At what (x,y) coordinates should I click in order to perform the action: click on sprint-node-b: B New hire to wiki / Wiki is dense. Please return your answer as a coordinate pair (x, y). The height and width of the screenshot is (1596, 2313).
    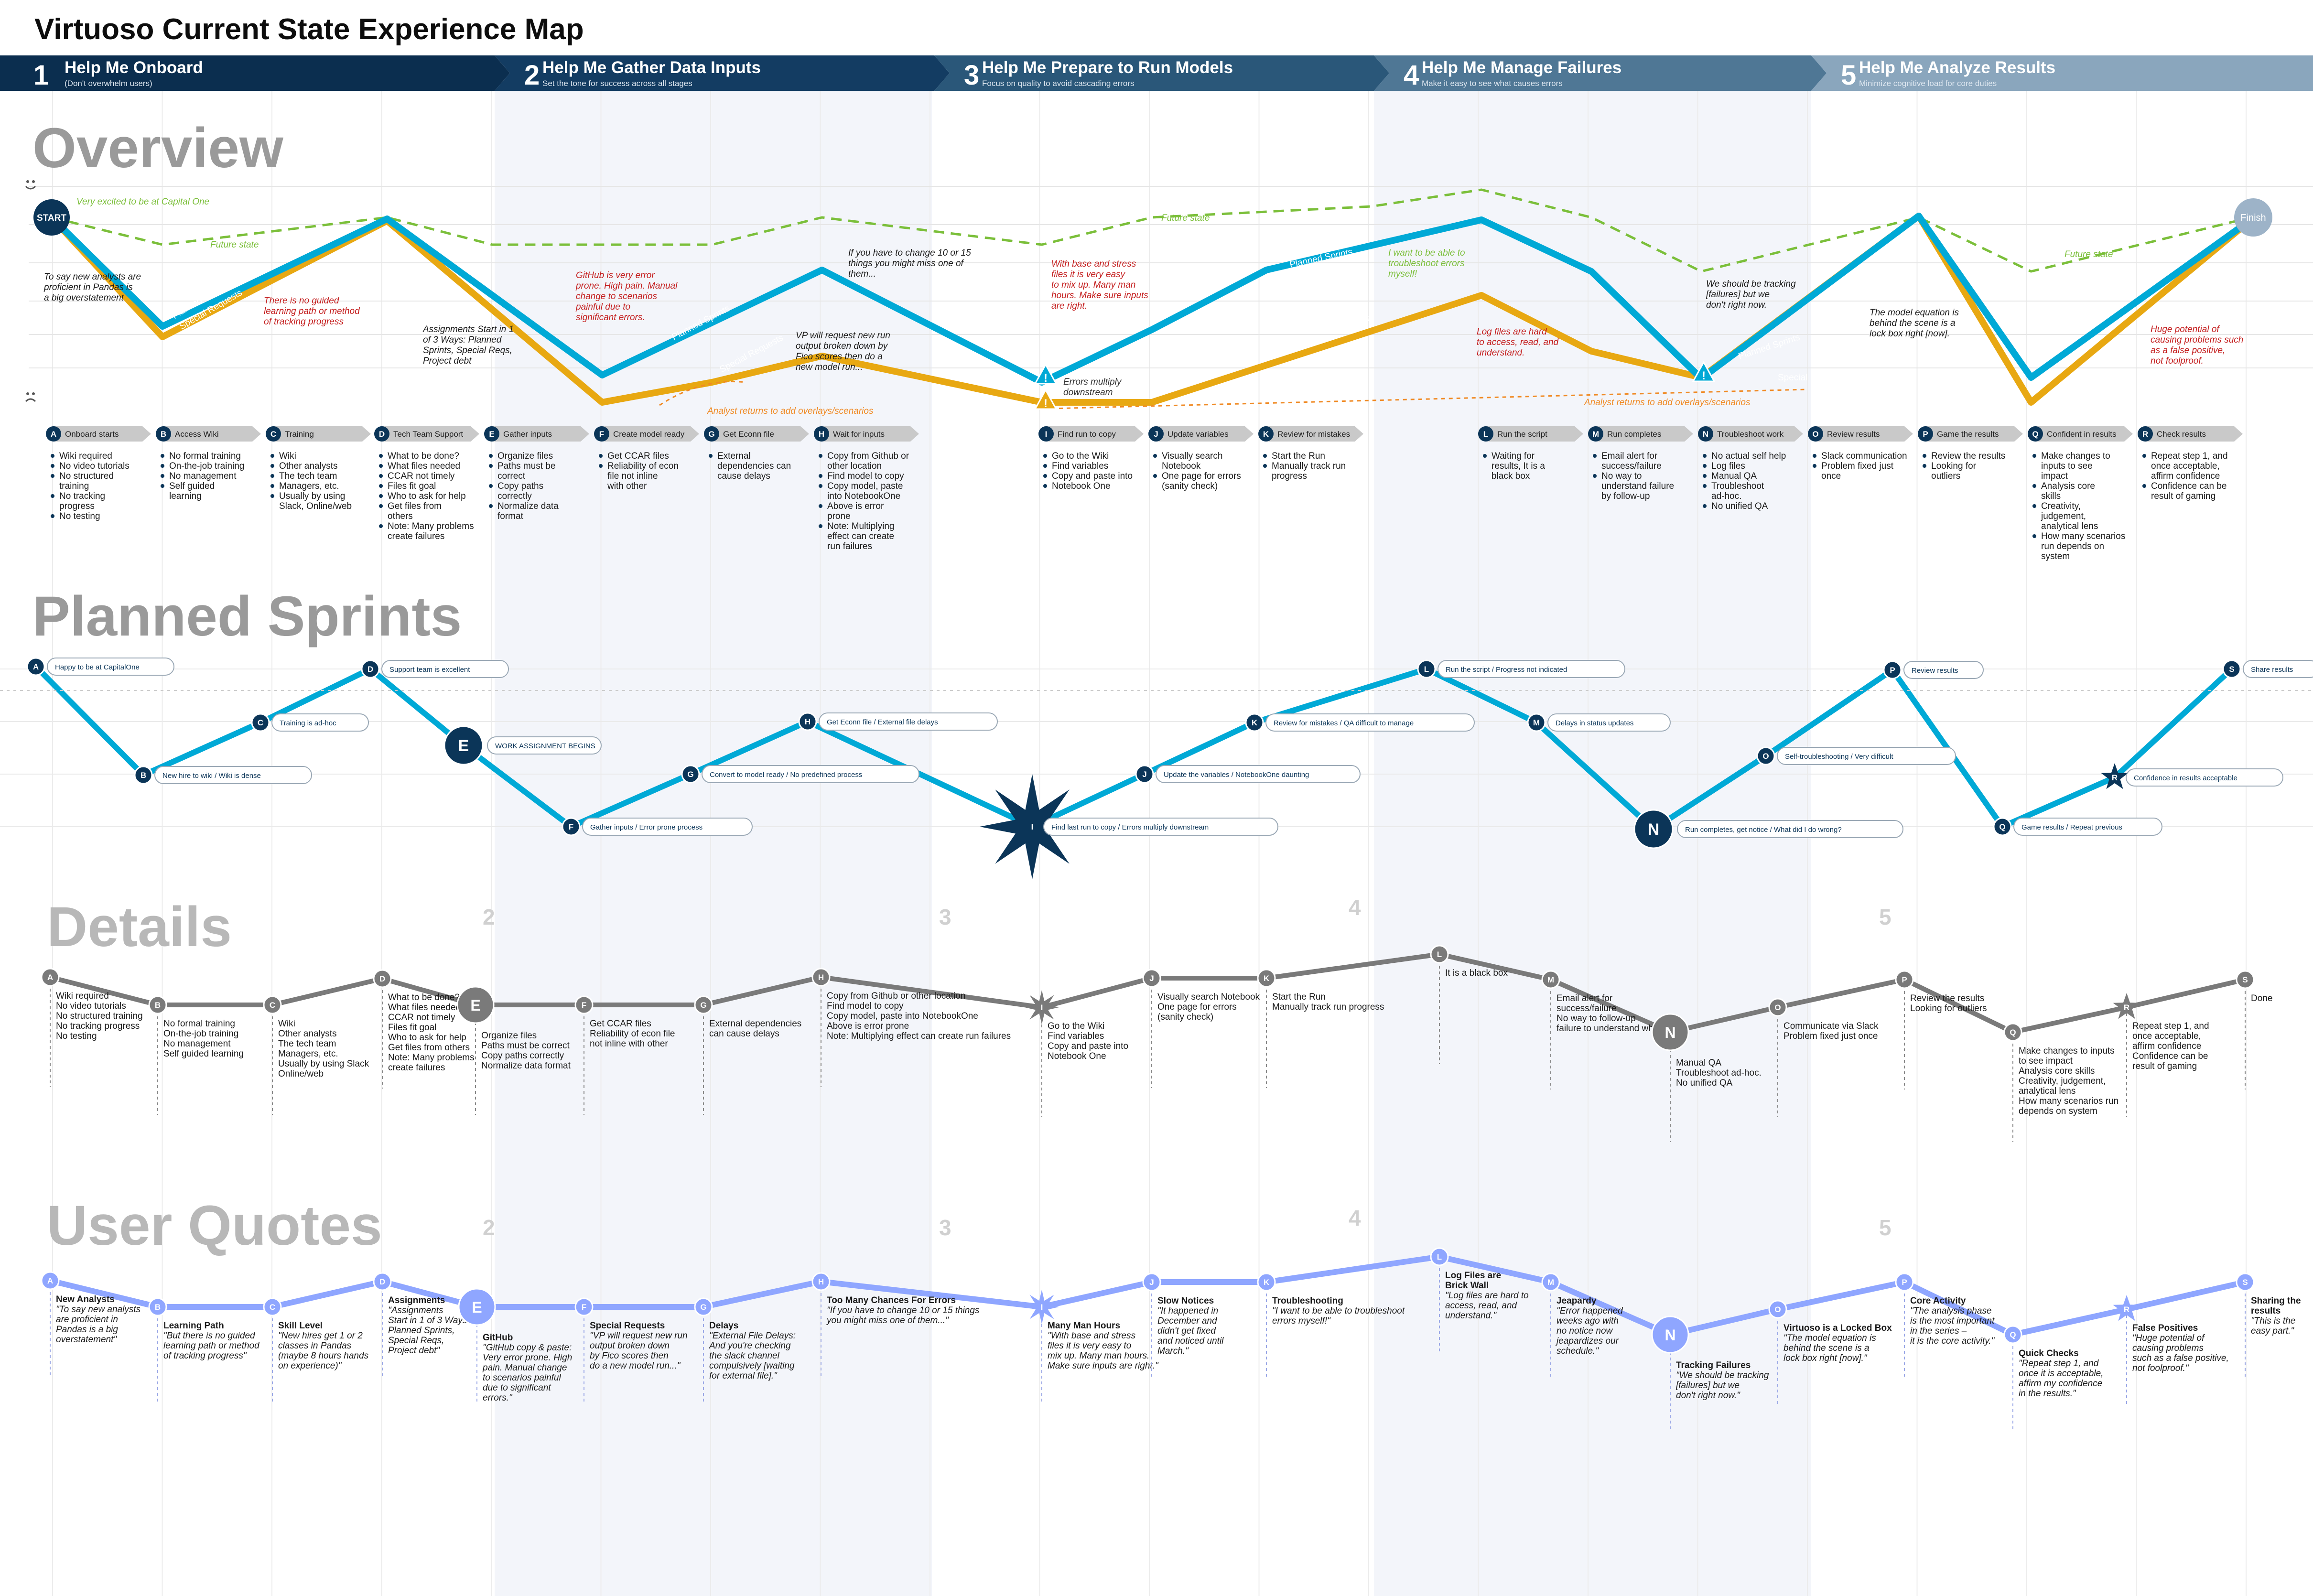
    Looking at the image, I should click on (223, 776).